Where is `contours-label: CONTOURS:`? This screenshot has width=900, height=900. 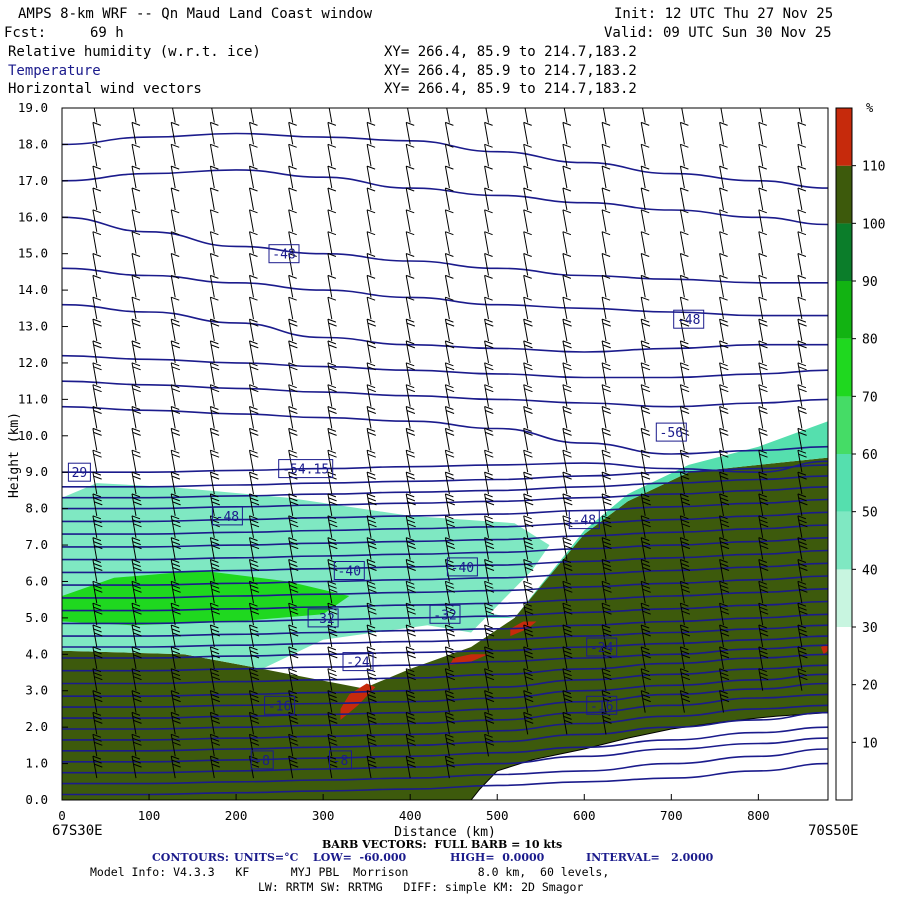 contours-label: CONTOURS: is located at coordinates (190, 857).